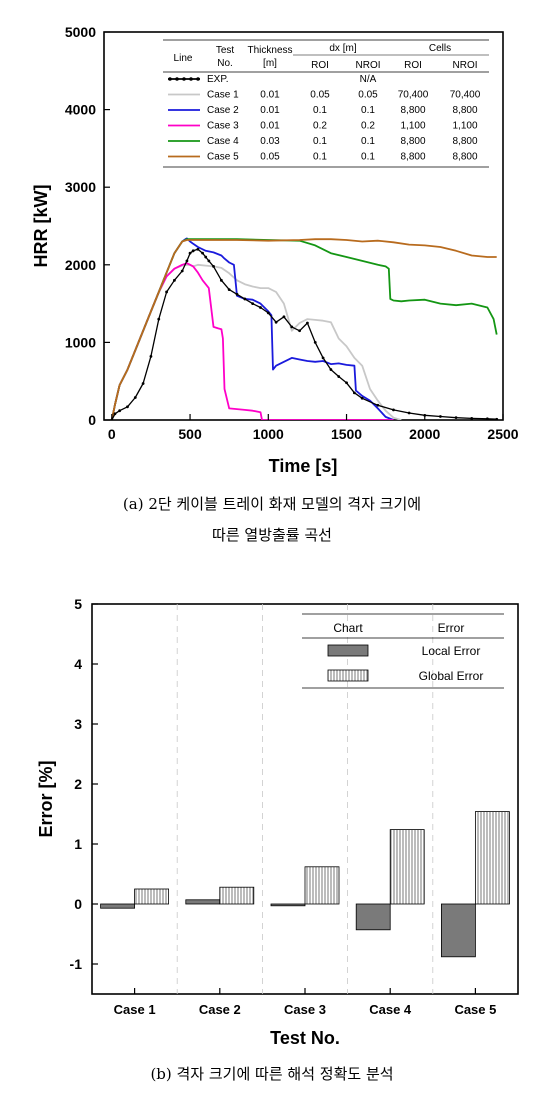  Describe the element at coordinates (342, 48) in the screenshot. I see `legend-header-dx: dx [m]` at that location.